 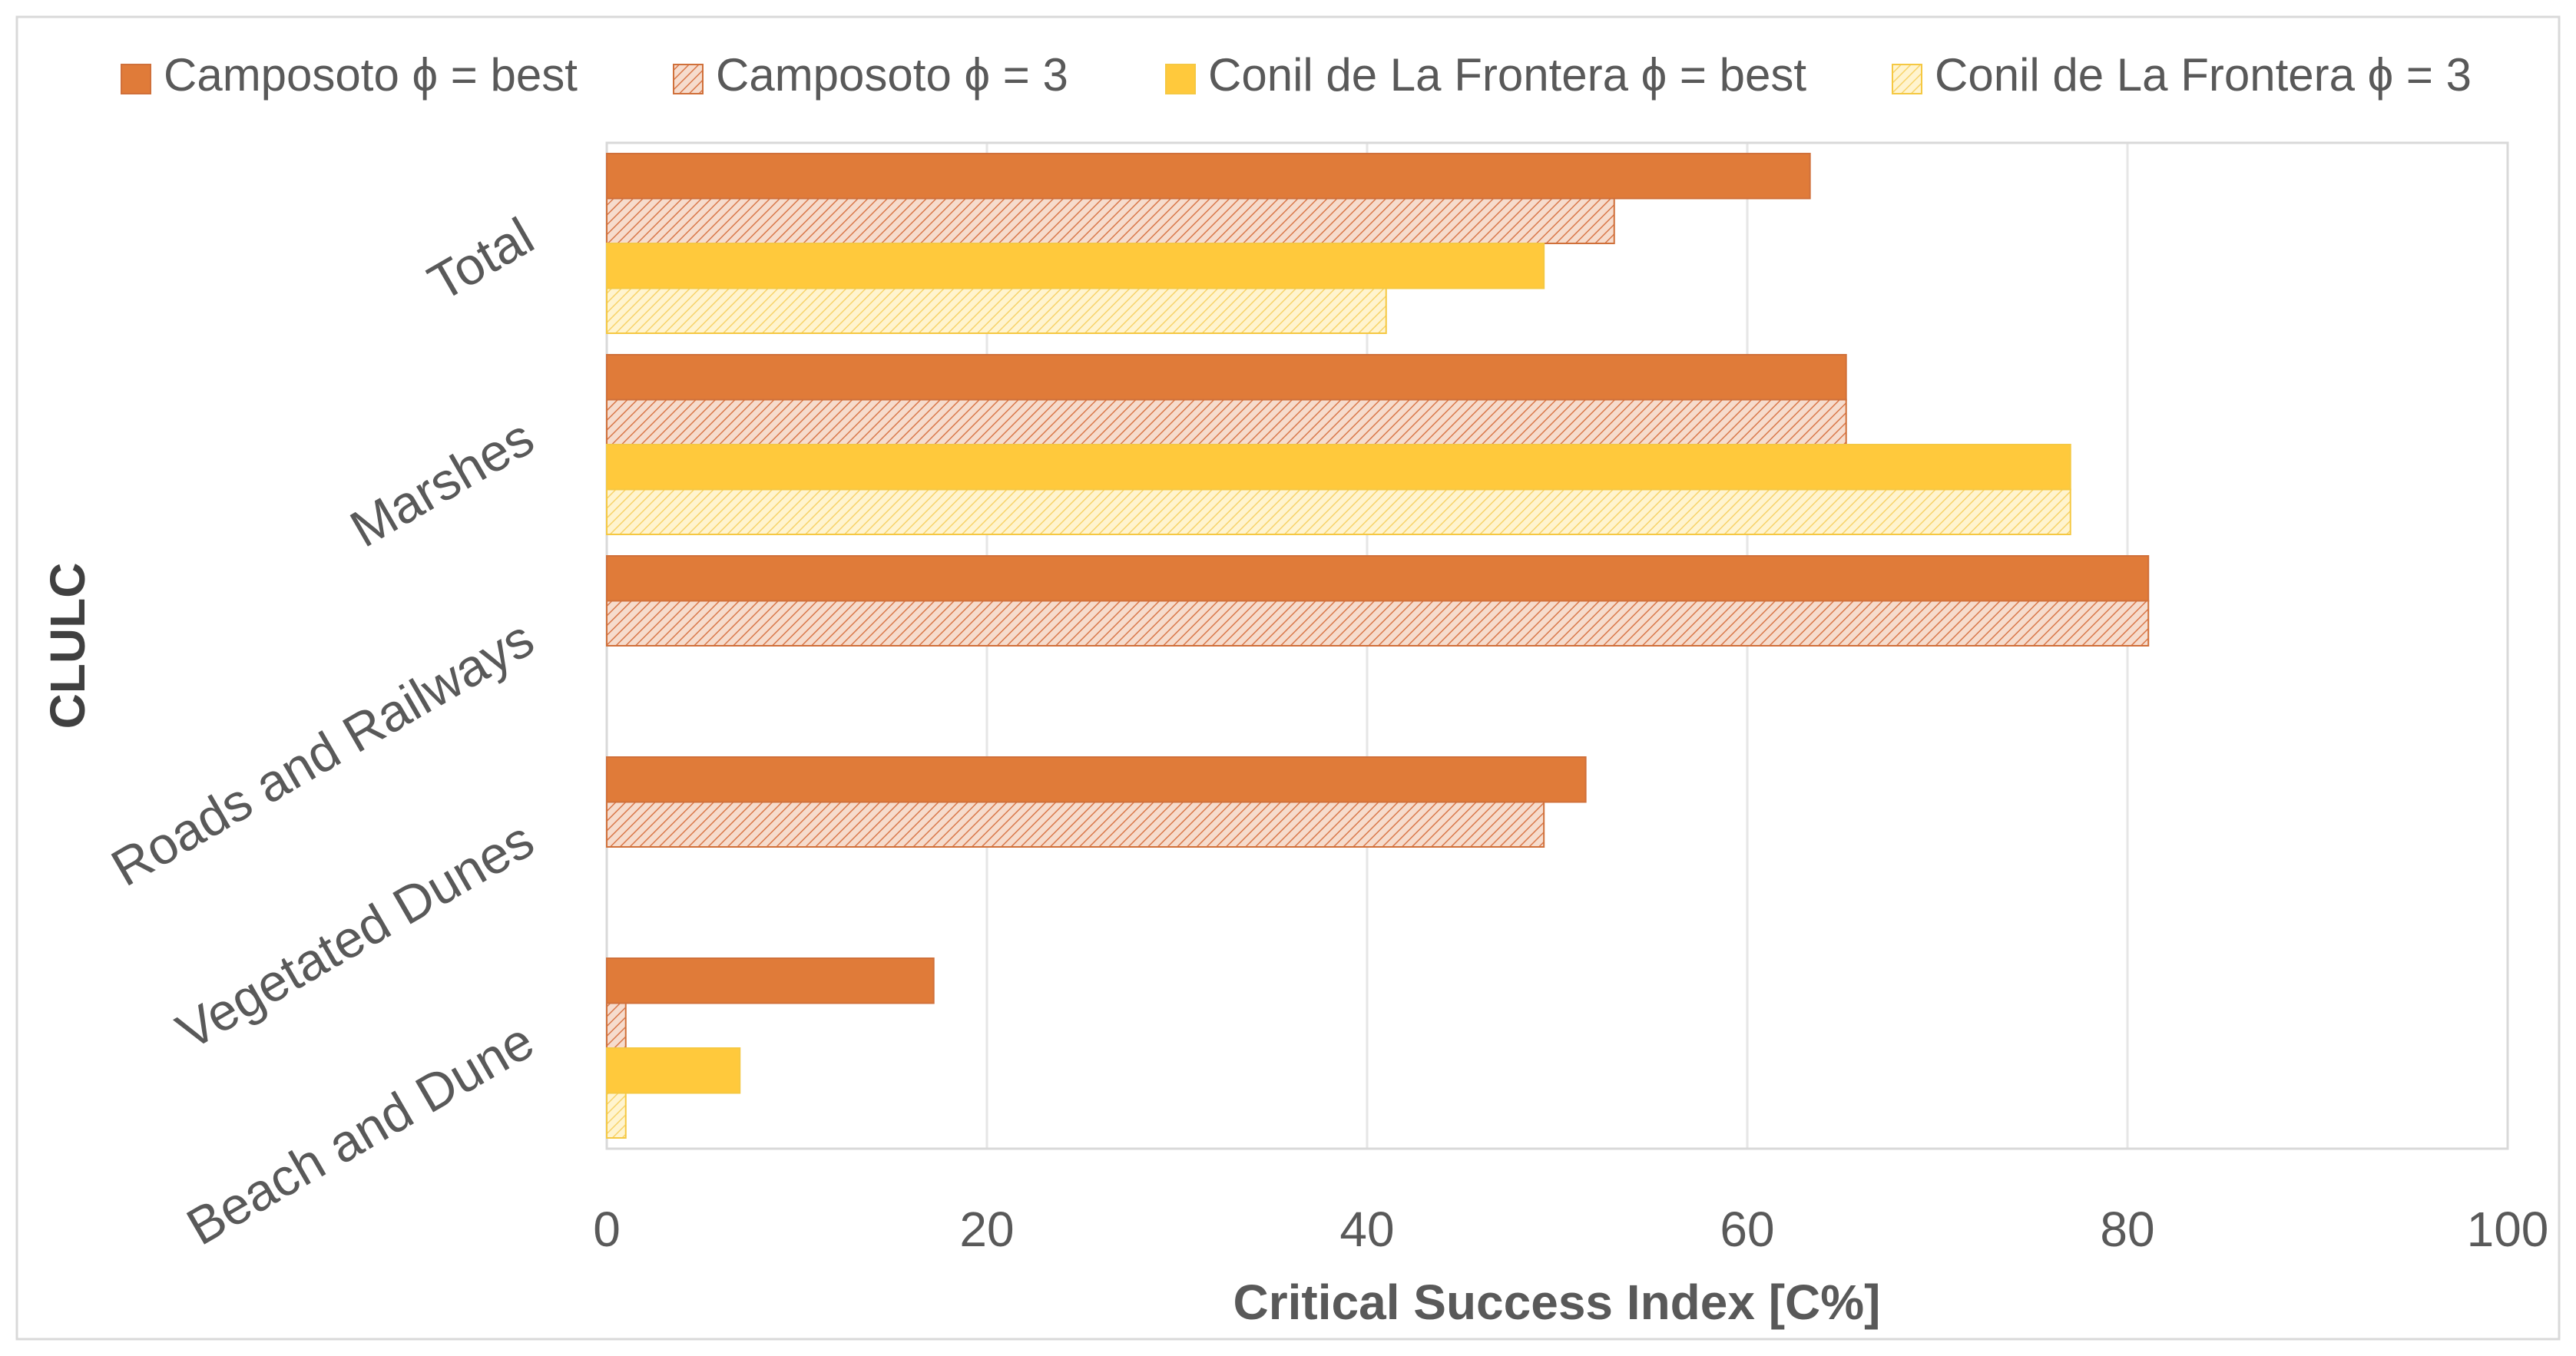 What do you see at coordinates (2508, 1229) in the screenshot?
I see `x-tick-label: 100` at bounding box center [2508, 1229].